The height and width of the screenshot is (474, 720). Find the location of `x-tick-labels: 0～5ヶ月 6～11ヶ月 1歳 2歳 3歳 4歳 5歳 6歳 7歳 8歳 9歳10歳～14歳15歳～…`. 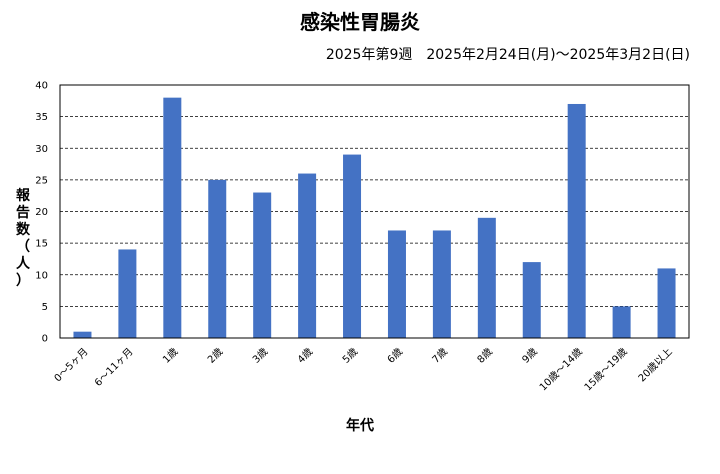

x-tick-labels: 0～5ヶ月 6～11ヶ月 1歳 2歳 3歳 4歳 5歳 6歳 7歳 8歳 9歳10歳～14歳15歳～… is located at coordinates (363, 370).